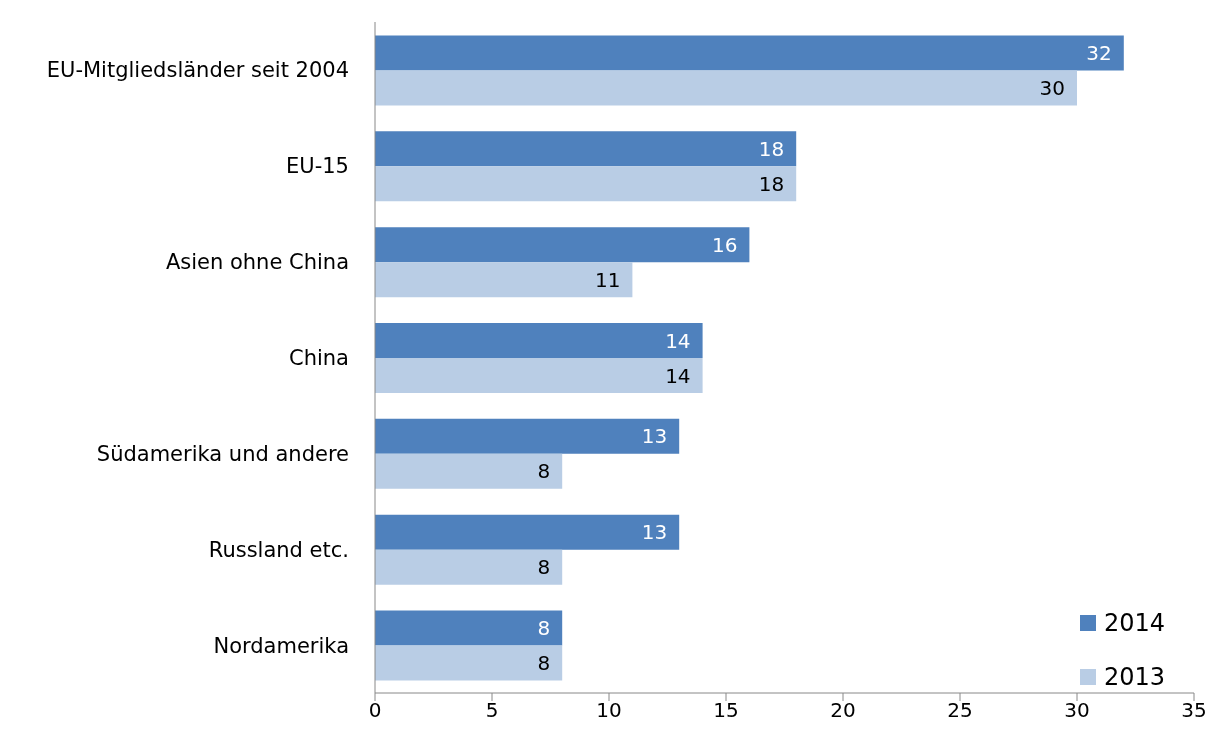  I want to click on x-tick-label: 5, so click(492, 710).